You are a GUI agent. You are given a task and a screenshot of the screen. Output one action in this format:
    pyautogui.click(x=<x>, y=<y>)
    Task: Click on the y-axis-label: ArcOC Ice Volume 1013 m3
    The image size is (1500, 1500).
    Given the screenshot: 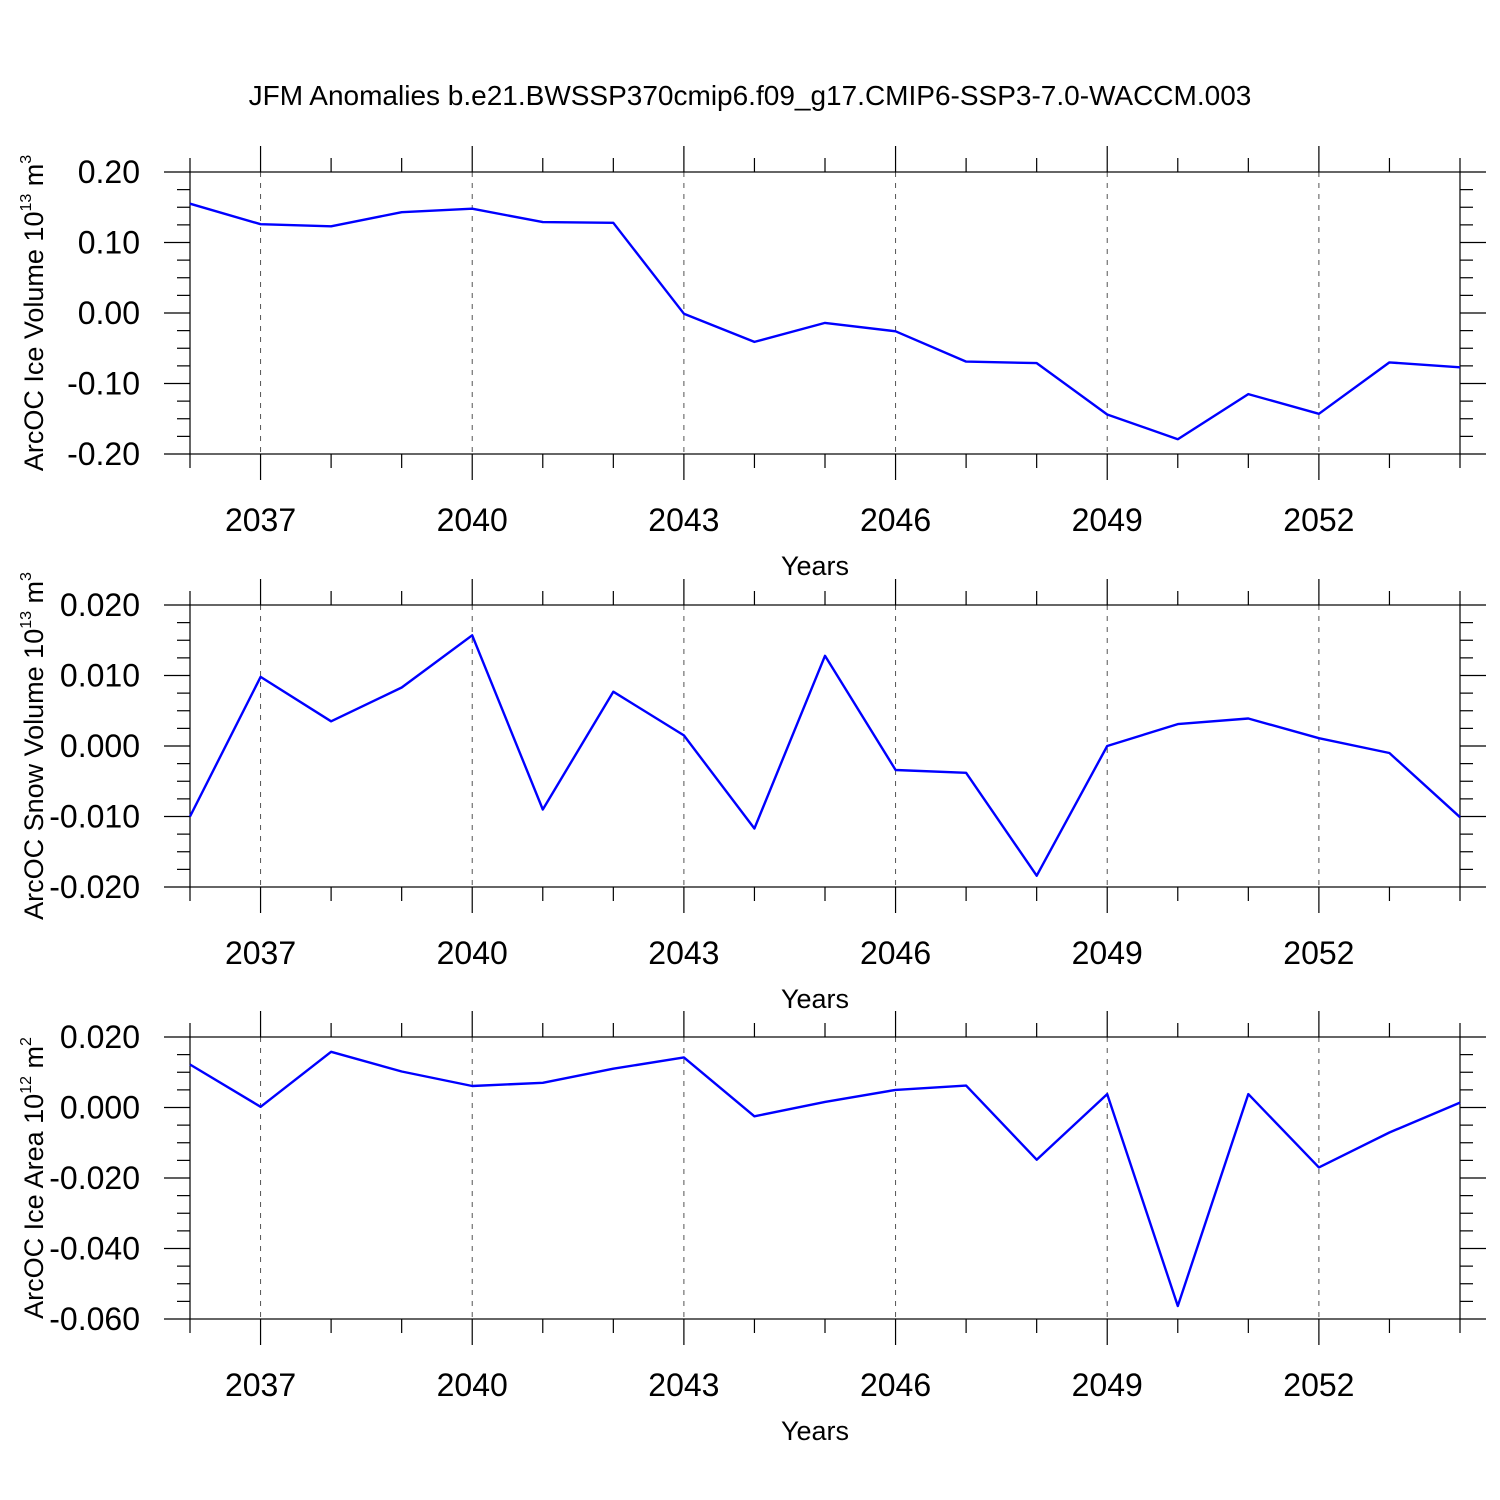 What is the action you would take?
    pyautogui.click(x=33, y=313)
    